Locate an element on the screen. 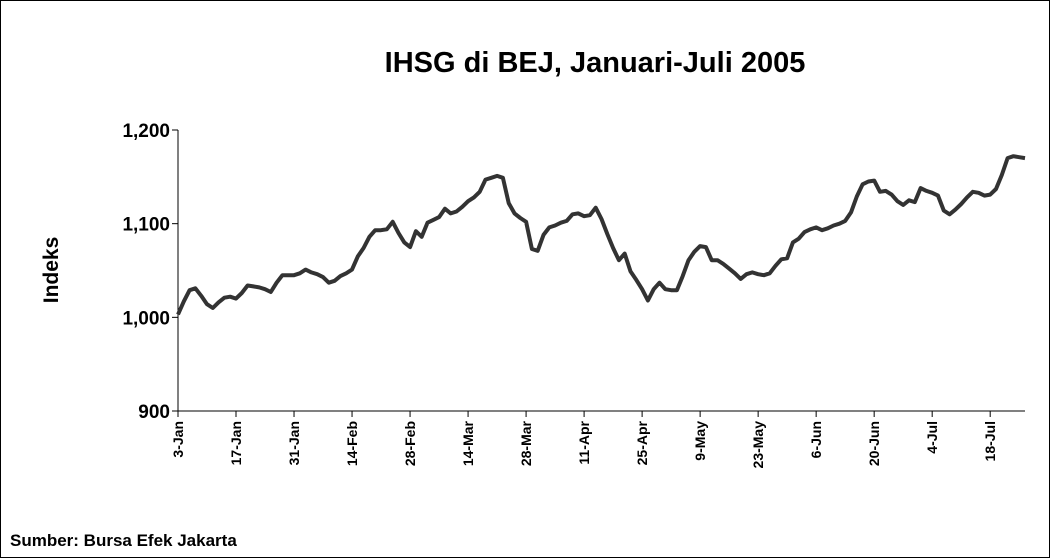 The image size is (1050, 558). x-tick-label: 25-Apr is located at coordinates (642, 442).